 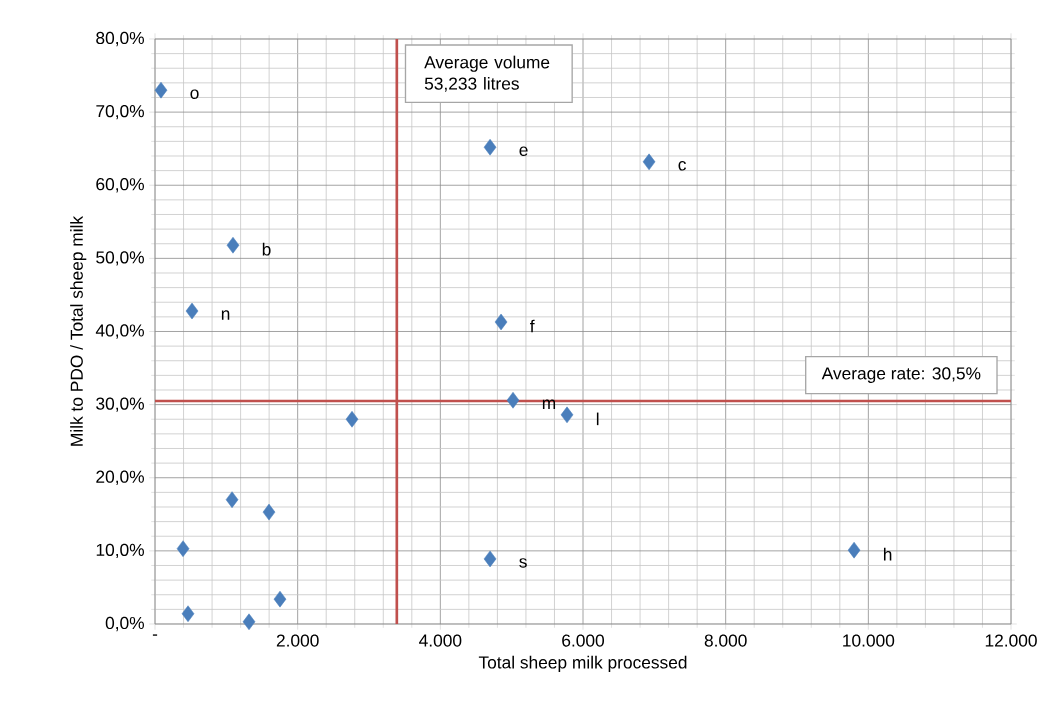 I want to click on x-tick-label: 4.000, so click(x=440, y=640).